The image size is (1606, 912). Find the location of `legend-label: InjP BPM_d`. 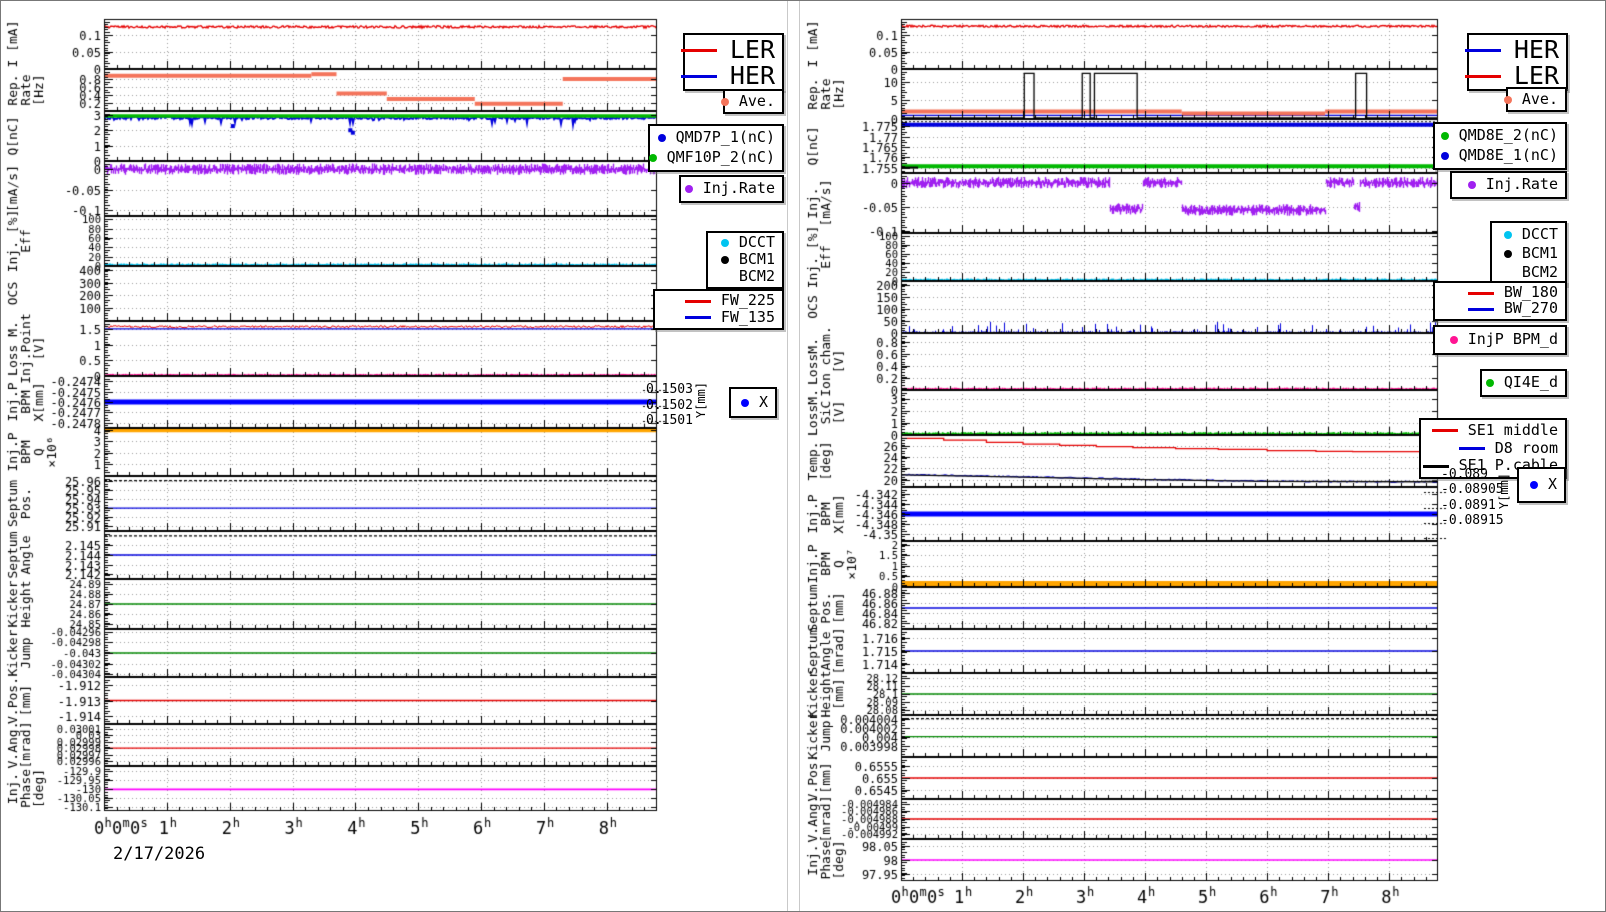

legend-label: InjP BPM_d is located at coordinates (1512, 339).